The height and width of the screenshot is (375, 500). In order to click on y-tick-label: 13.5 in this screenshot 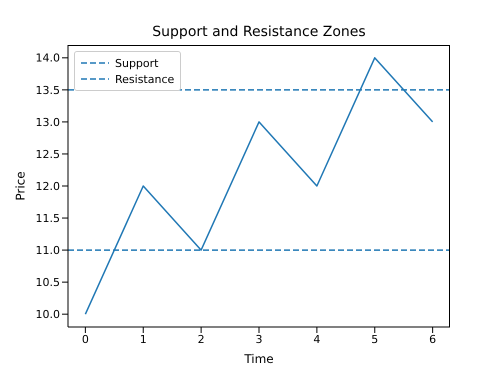, I will do `click(48, 90)`.